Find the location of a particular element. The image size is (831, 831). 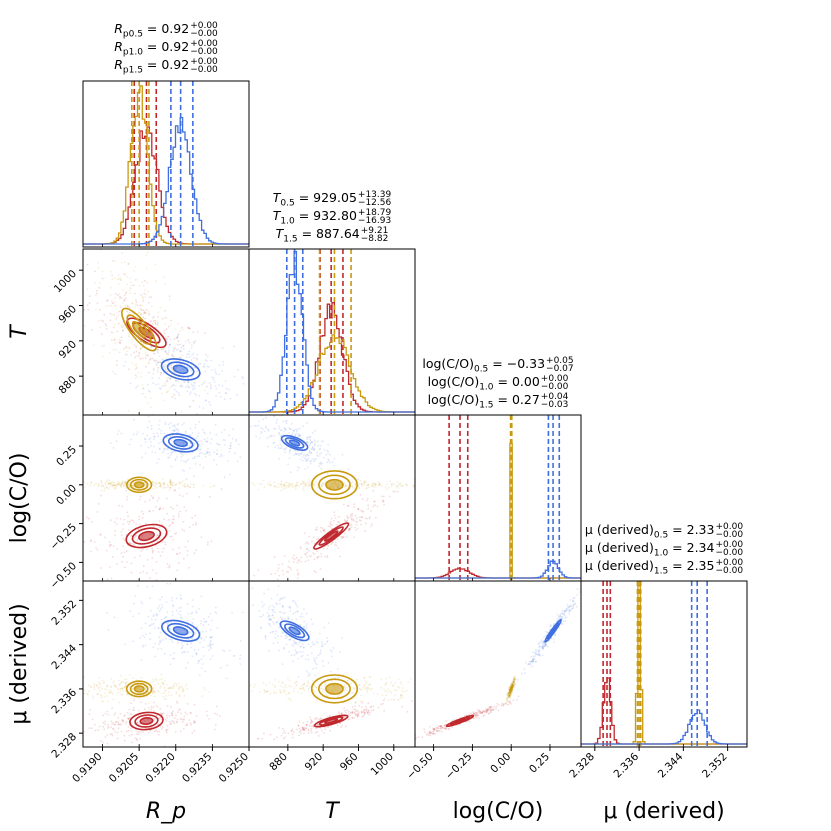

header-line-logCO-2: log(C/O)1.5 = 0.27 +0.04 −0.03 is located at coordinates (498, 401).